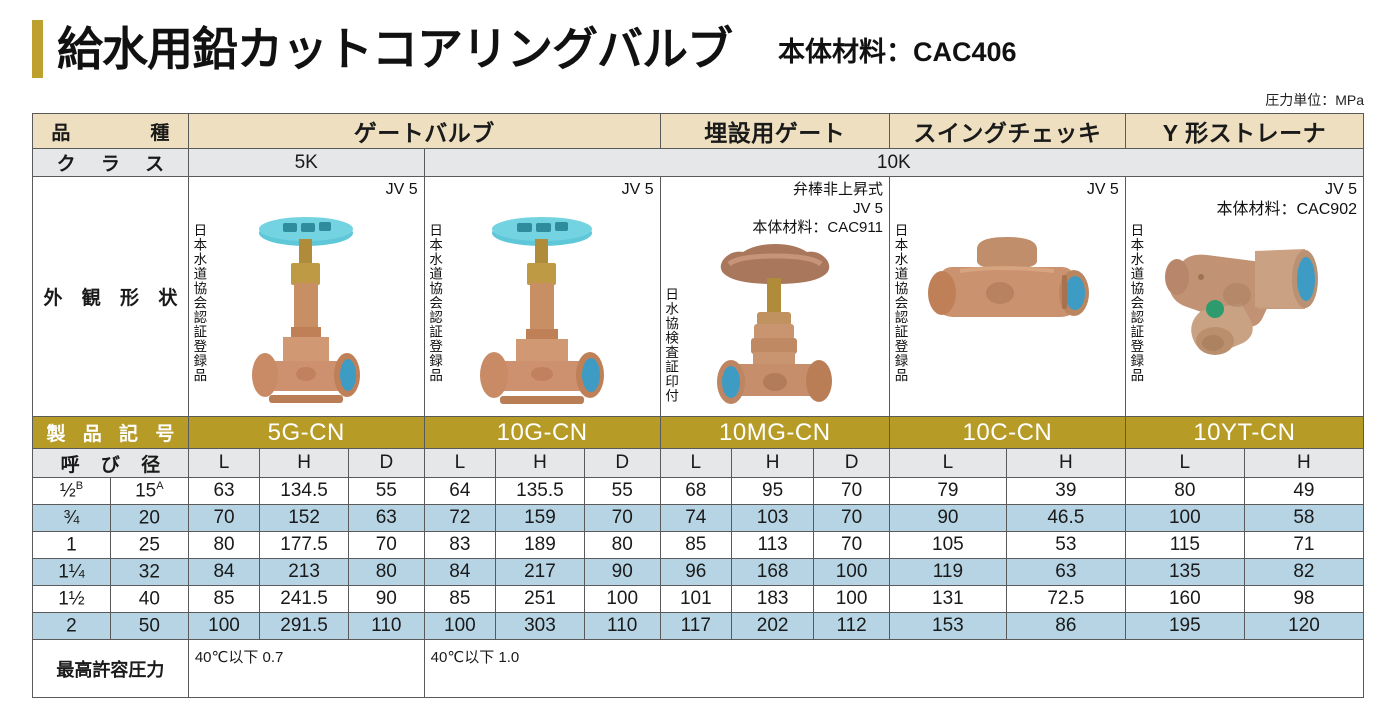 This screenshot has width=1396, height=715. I want to click on cell: 213, so click(304, 572).